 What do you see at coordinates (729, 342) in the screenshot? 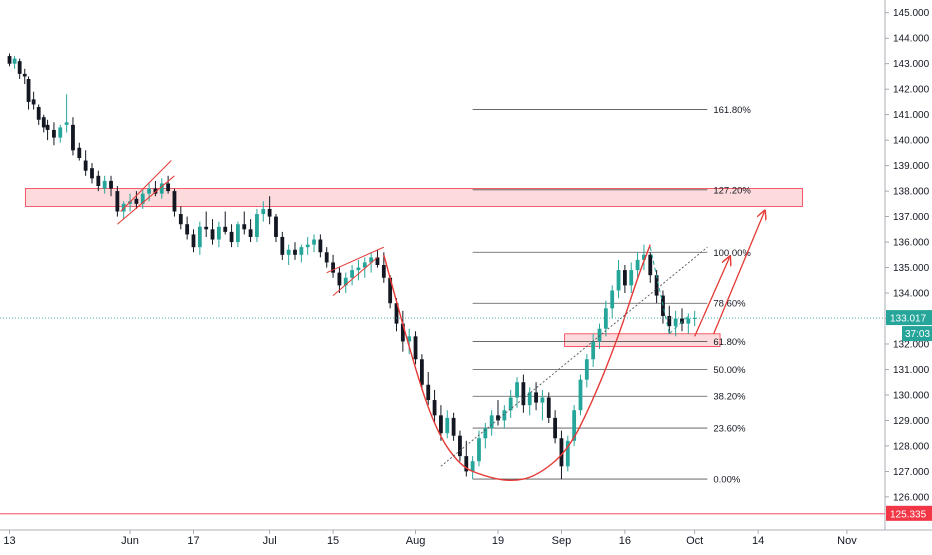
I see `fib-level-label: 61.80%` at bounding box center [729, 342].